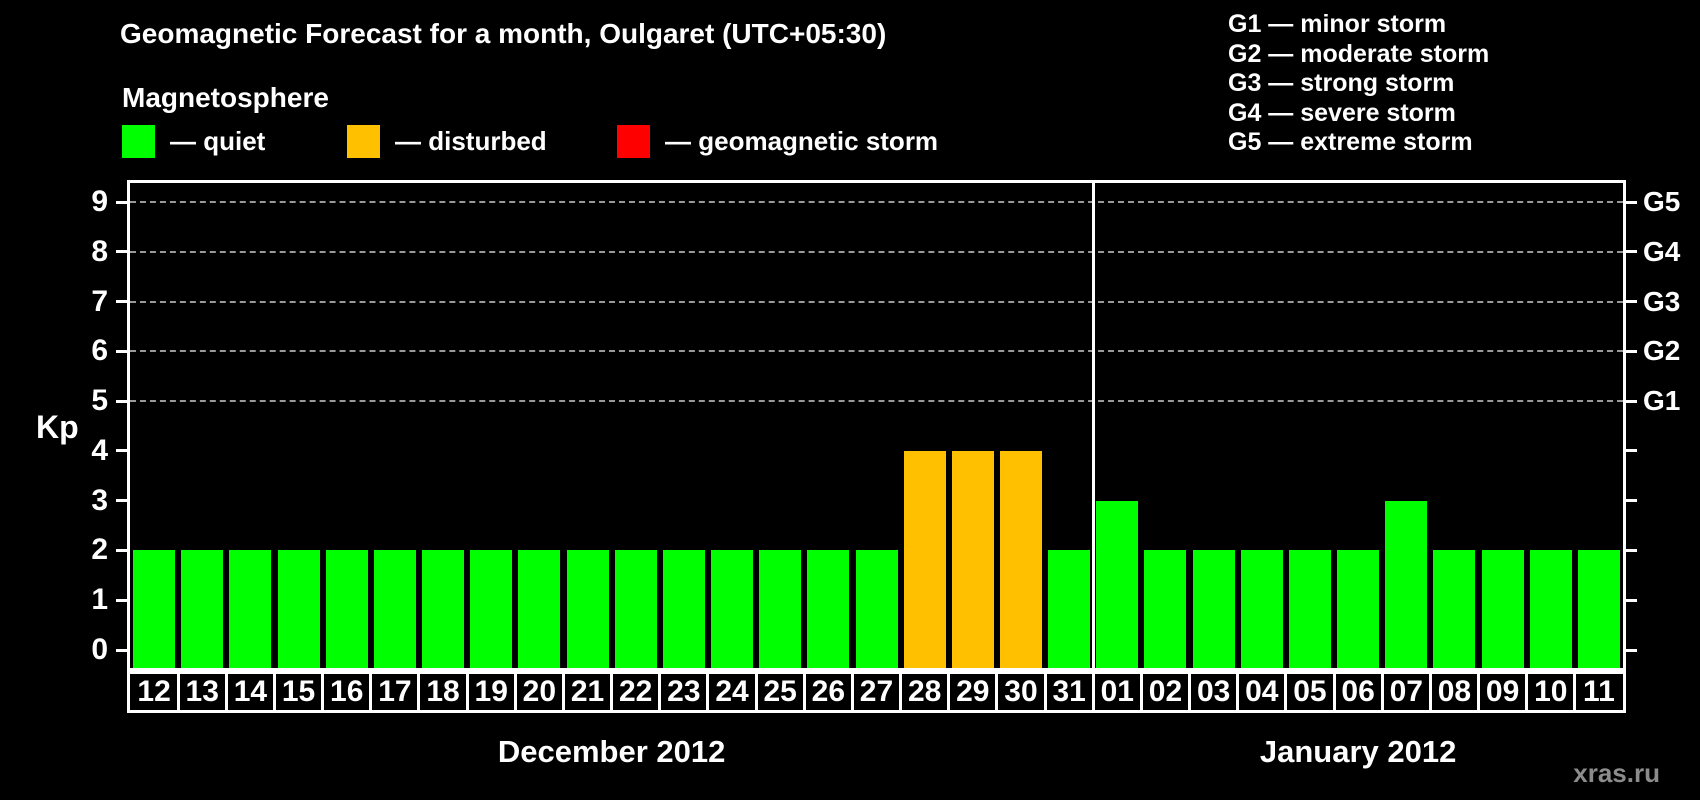 This screenshot has width=1700, height=800. What do you see at coordinates (611, 751) in the screenshot?
I see `month-label: December 2012` at bounding box center [611, 751].